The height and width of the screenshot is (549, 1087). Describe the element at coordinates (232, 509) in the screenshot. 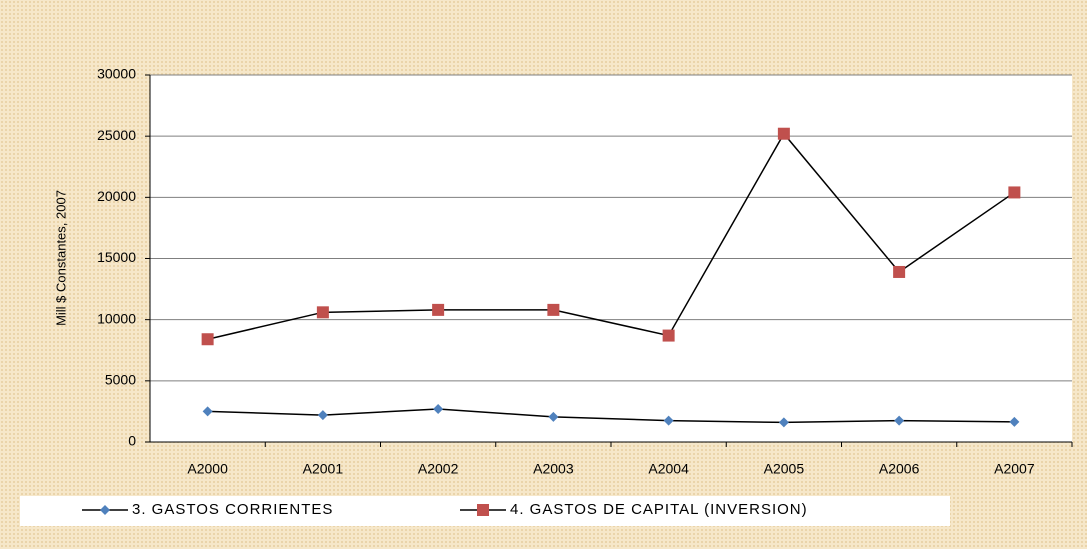

I see `legend-label: 3. GASTOS CORRIENTES` at that location.